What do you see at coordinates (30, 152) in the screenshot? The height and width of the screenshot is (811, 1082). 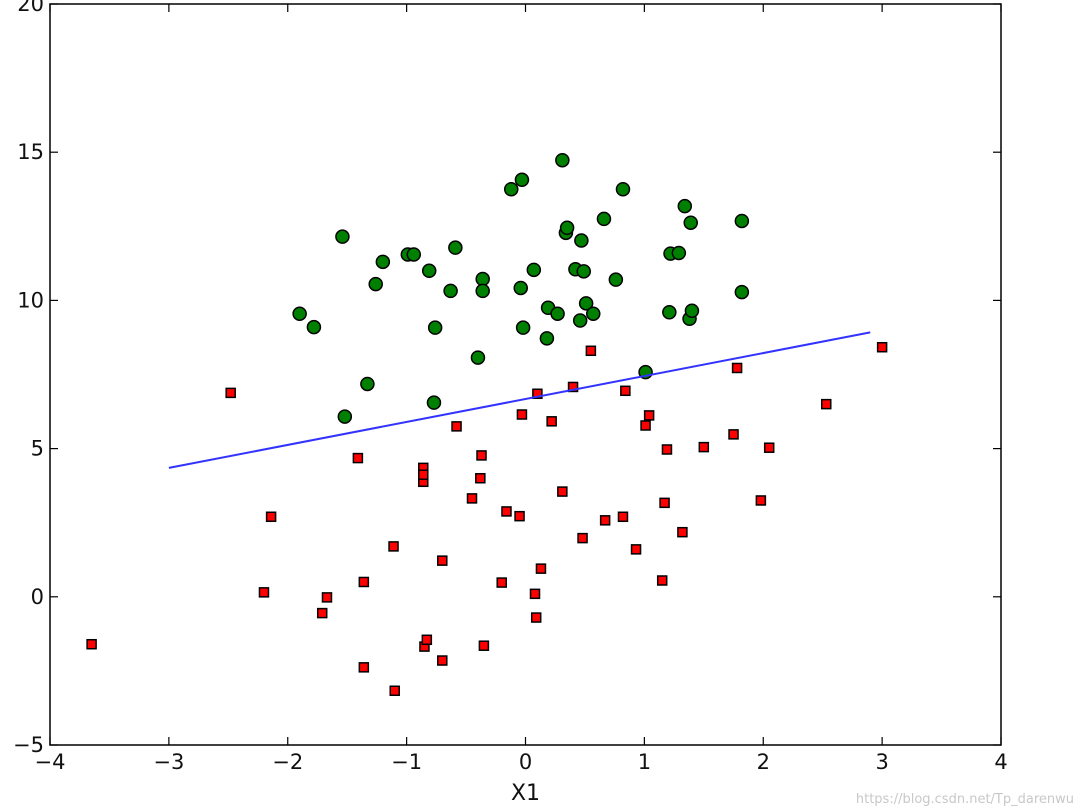 I see `y-tick-label: 15` at bounding box center [30, 152].